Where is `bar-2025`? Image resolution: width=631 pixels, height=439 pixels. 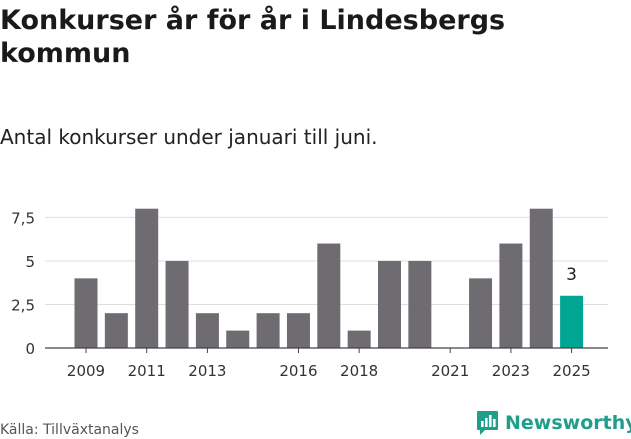 bar-2025 is located at coordinates (572, 321).